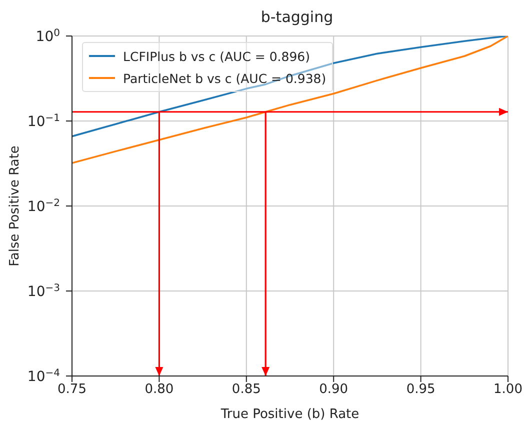  What do you see at coordinates (43, 291) in the screenshot?
I see `y-tick-label: 10$^{−3}$` at bounding box center [43, 291].